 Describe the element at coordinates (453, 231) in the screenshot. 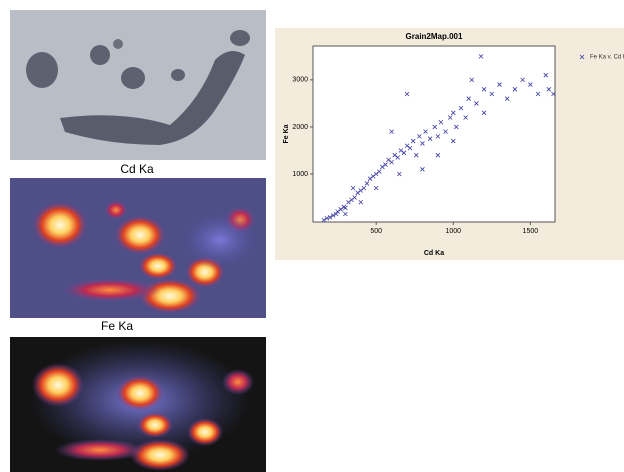

I see `x-tick-label: 1000` at that location.